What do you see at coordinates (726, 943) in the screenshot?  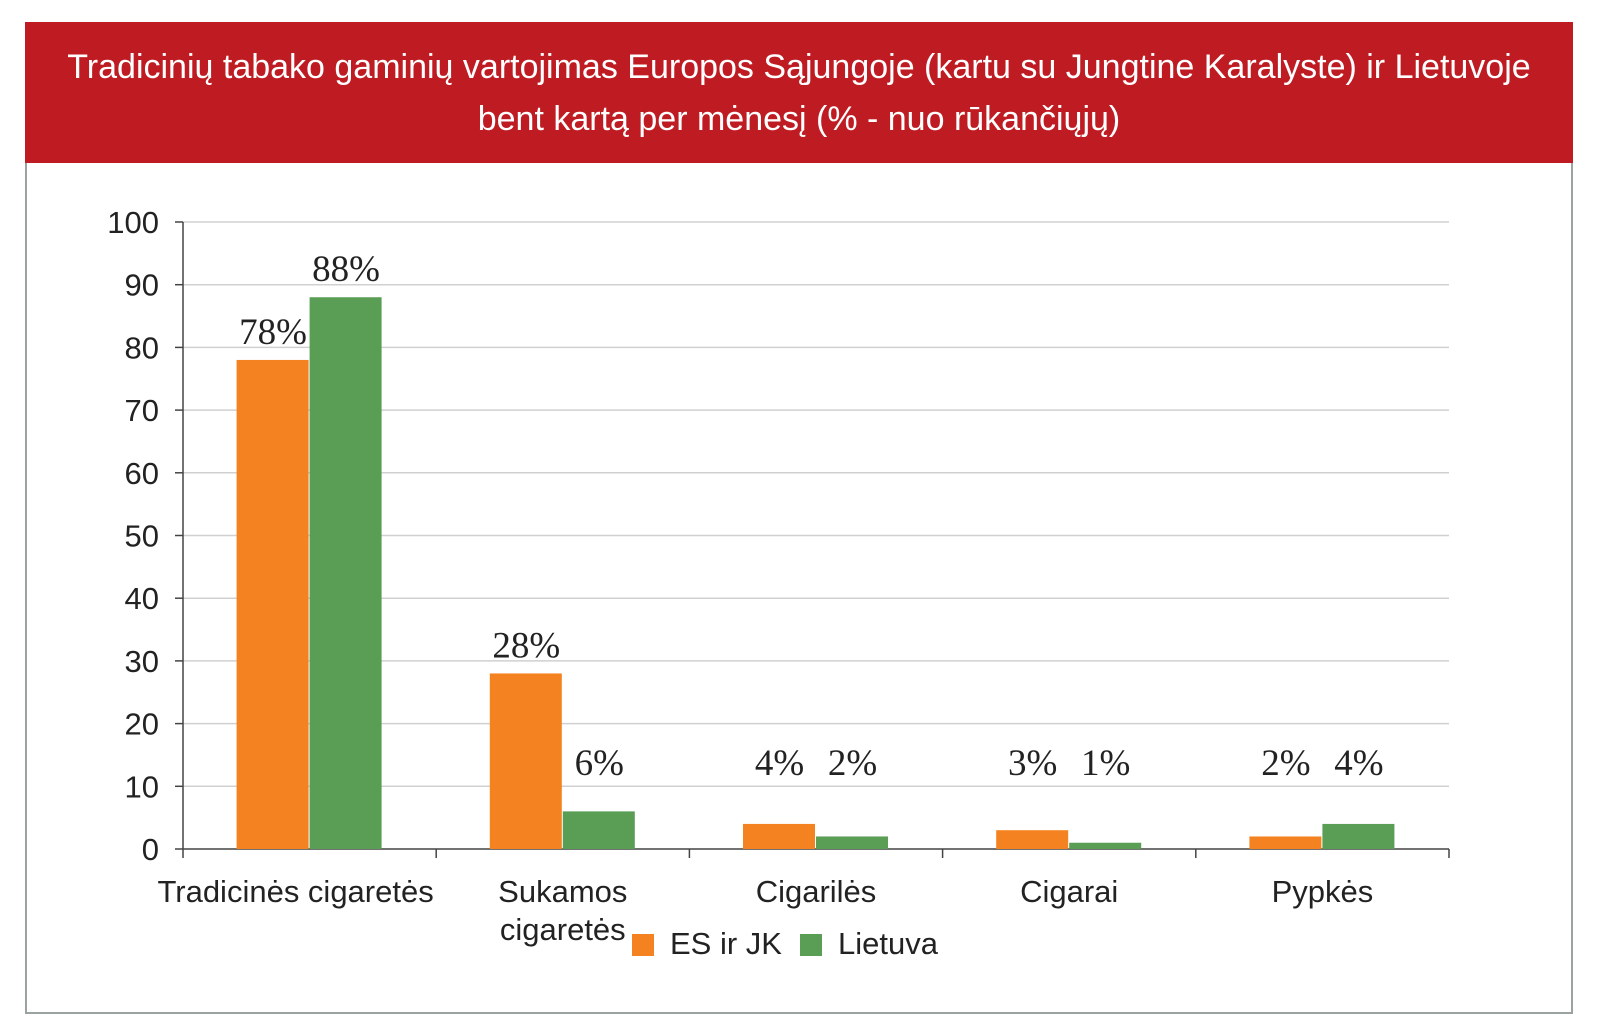 I see `legend-label: ES ir JK` at bounding box center [726, 943].